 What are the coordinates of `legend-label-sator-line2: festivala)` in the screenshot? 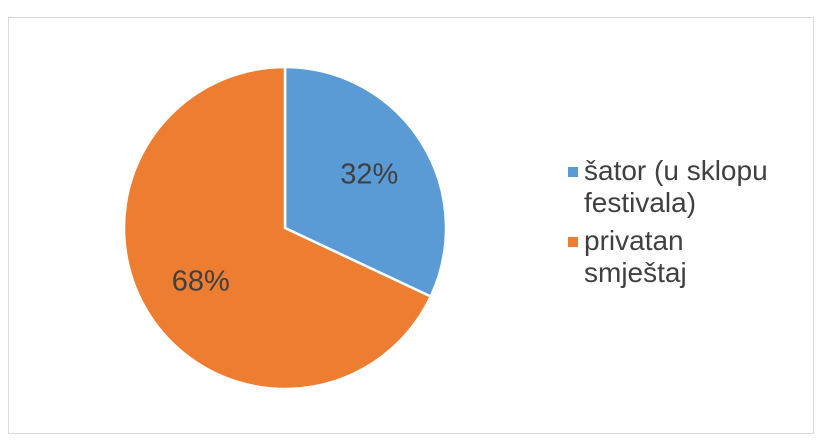 It's located at (640, 202).